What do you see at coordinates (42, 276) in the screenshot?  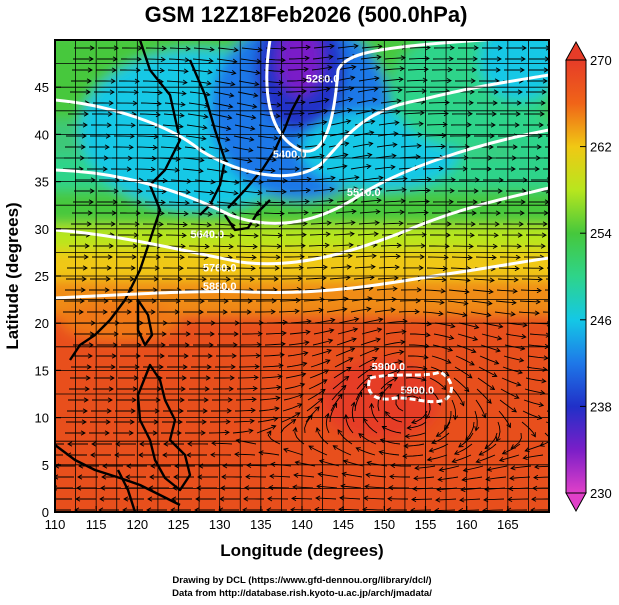 I see `y-tick-label: 25` at bounding box center [42, 276].